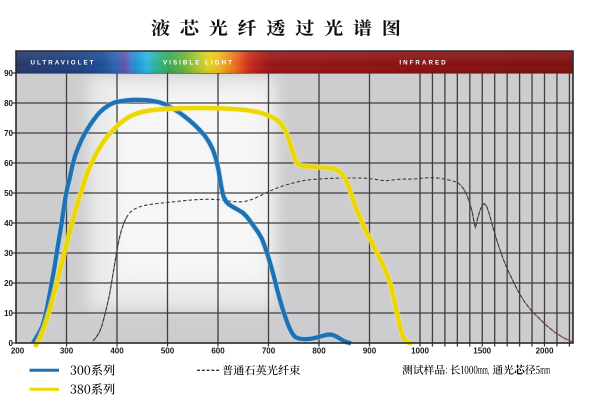 Image resolution: width=600 pixels, height=410 pixels. I want to click on svg-text: 300, so click(67, 351).